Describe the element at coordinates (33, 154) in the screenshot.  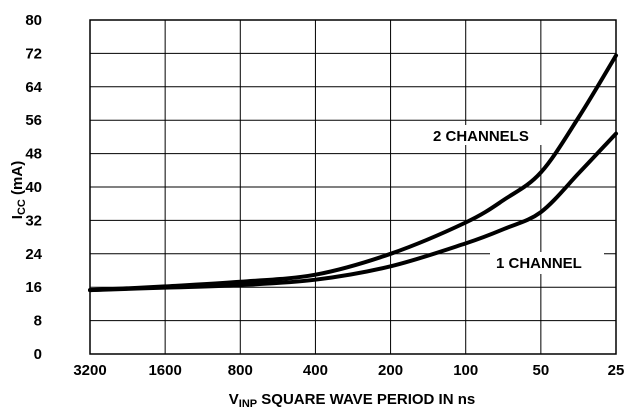
I see `y-tick-label: 48` at that location.